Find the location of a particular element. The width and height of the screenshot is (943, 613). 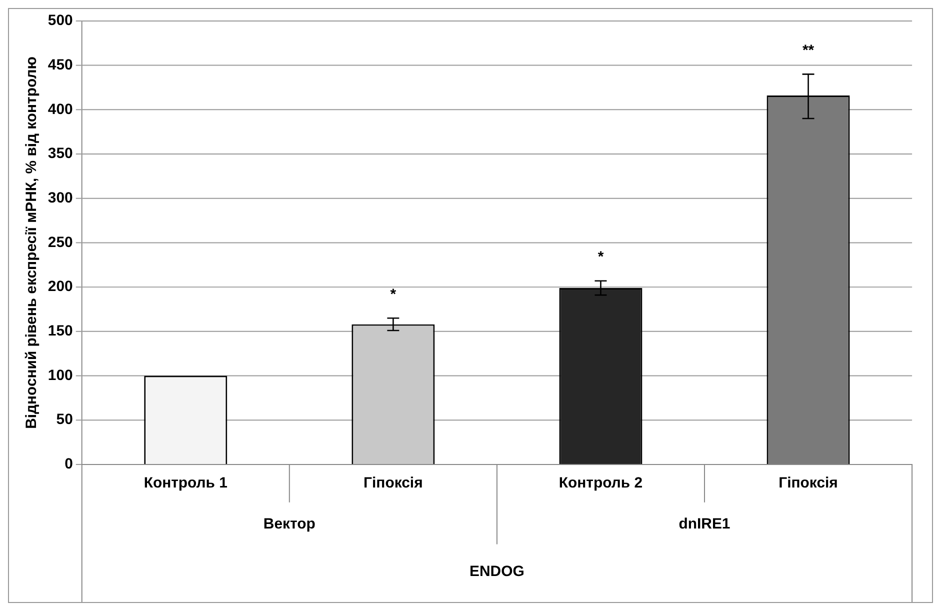

text: dnIRE1 is located at coordinates (704, 523).